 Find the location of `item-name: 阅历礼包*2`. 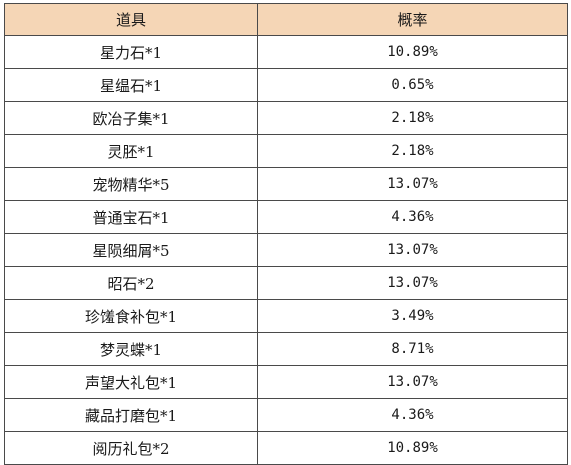

item-name: 阅历礼包*2 is located at coordinates (131, 448).